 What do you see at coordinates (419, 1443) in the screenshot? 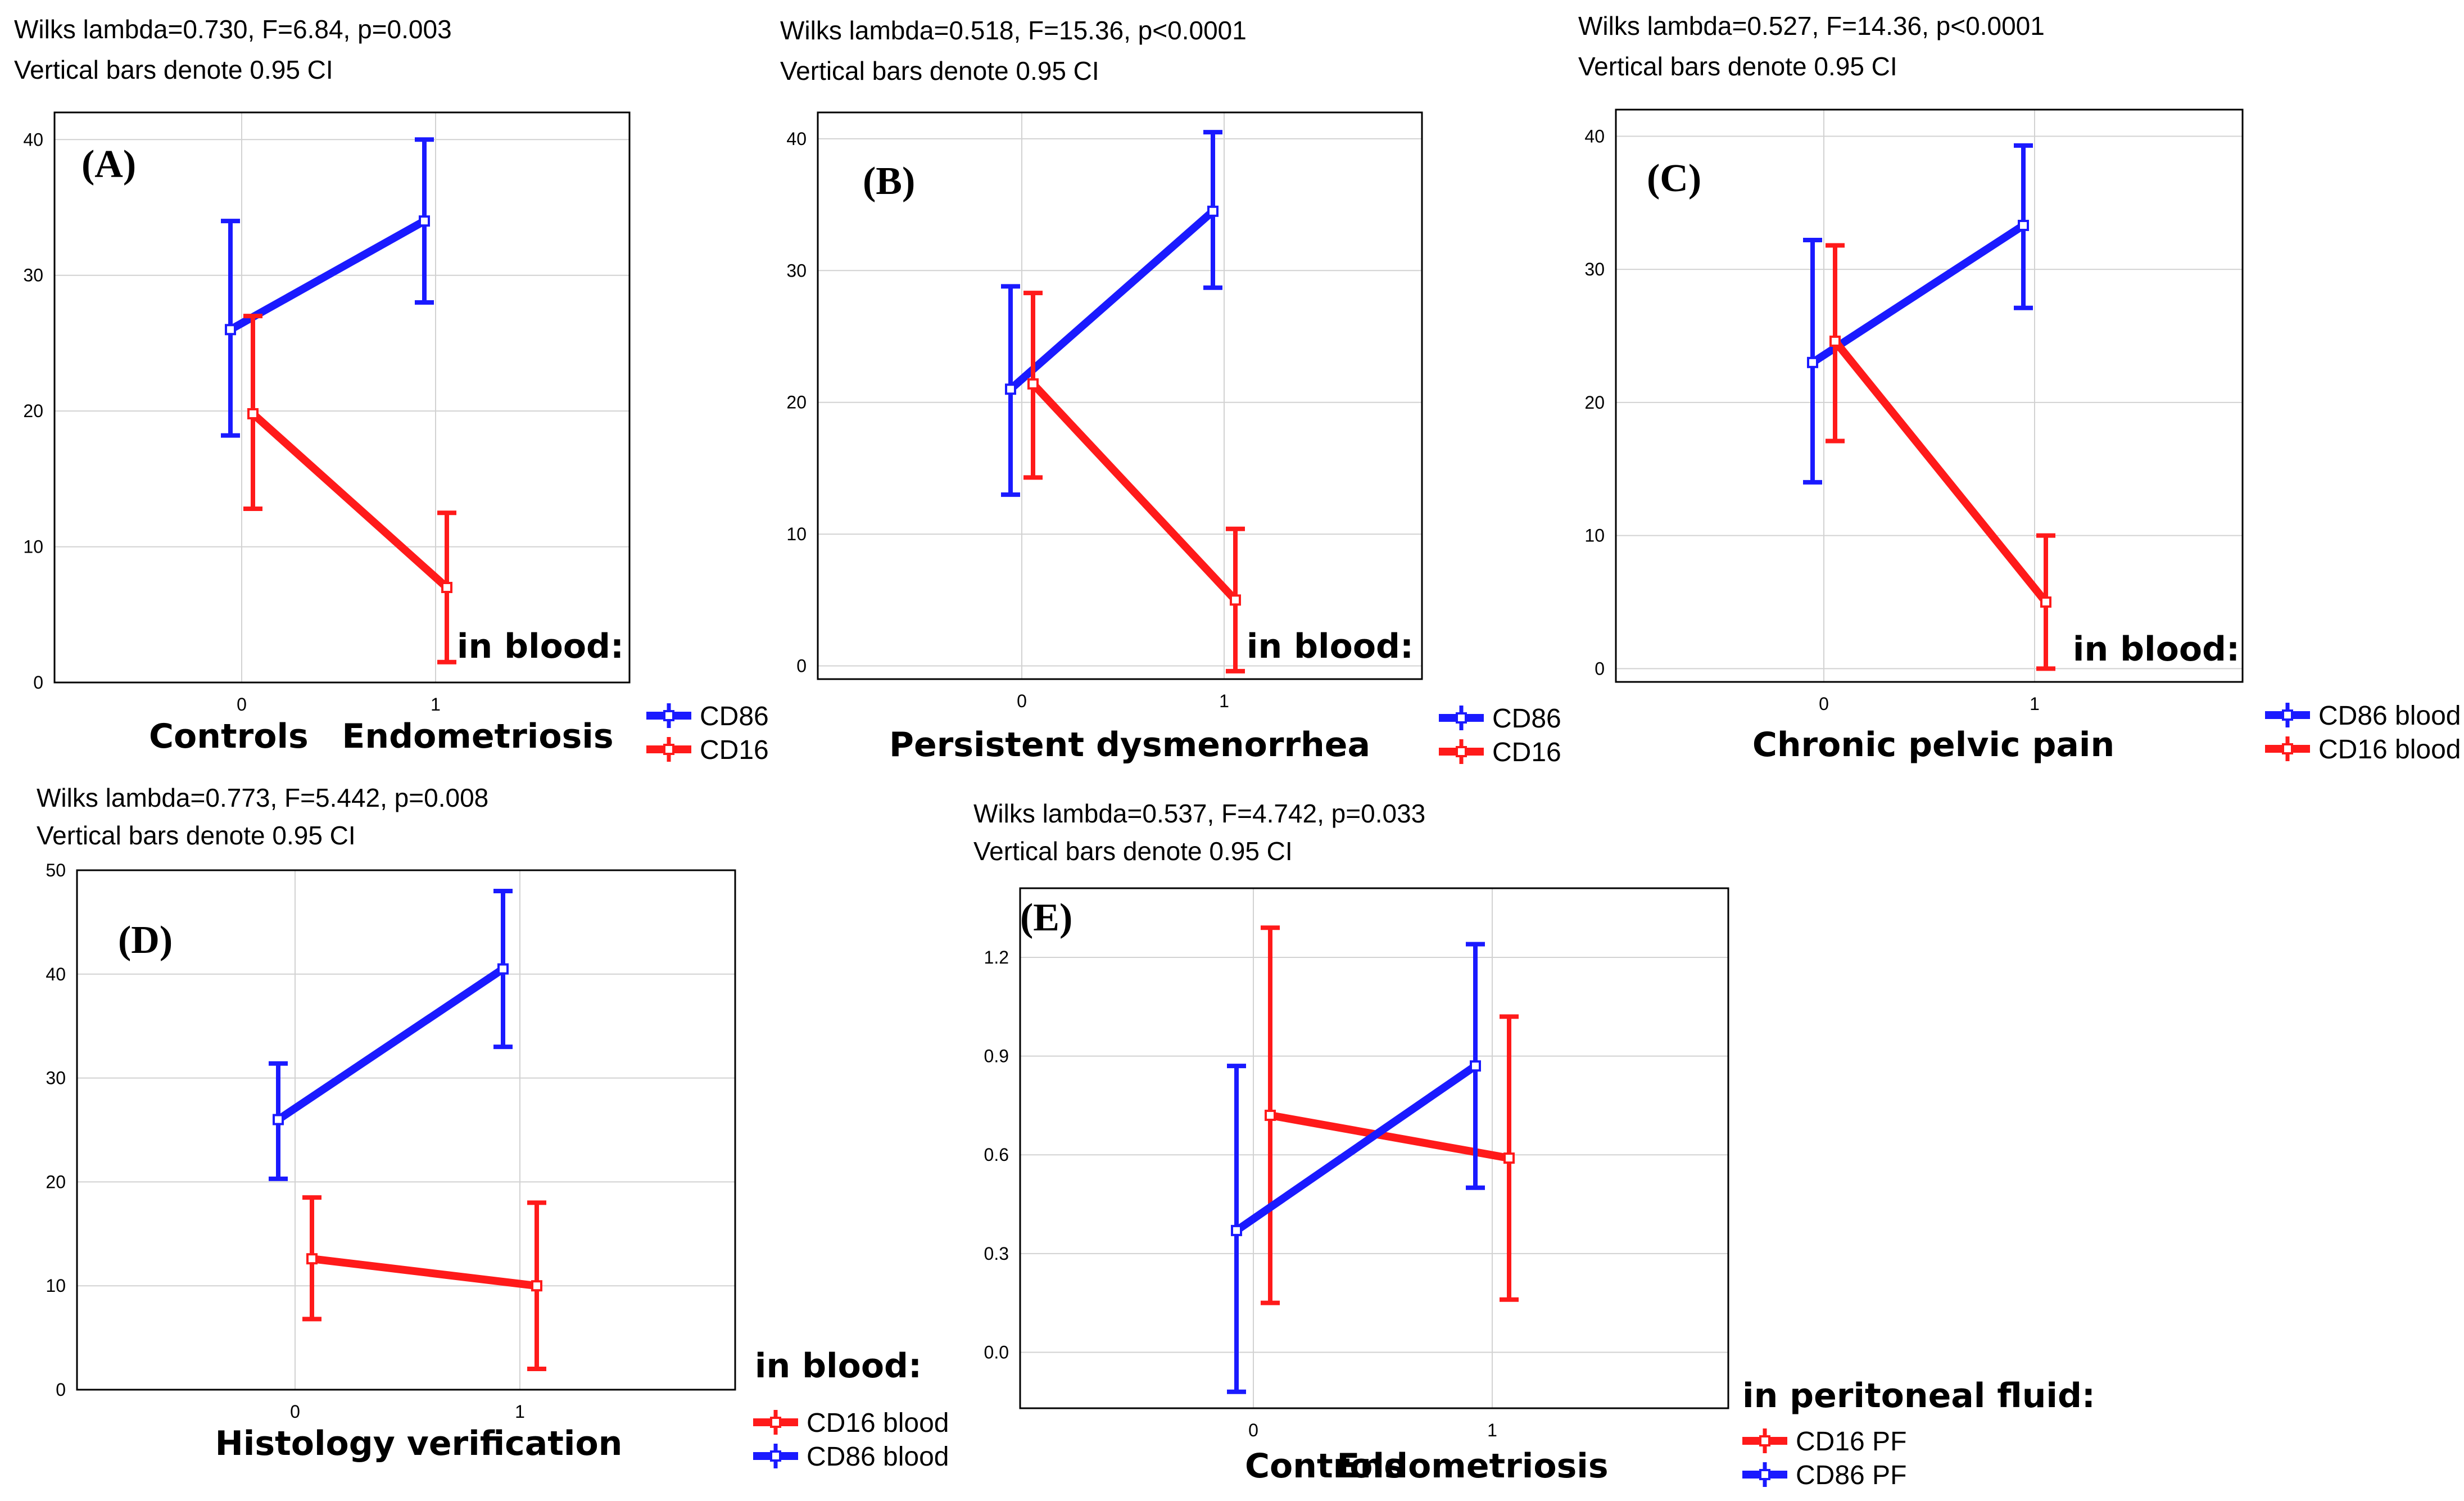
I see `x-axis-label: Histology verification` at bounding box center [419, 1443].